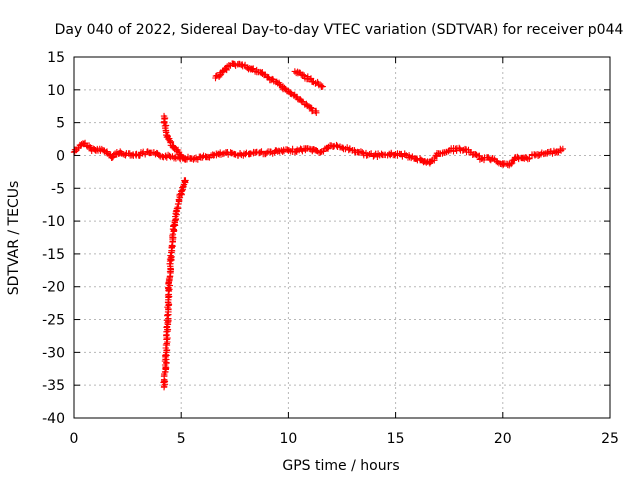 The image size is (640, 480). Describe the element at coordinates (344, 439) in the screenshot. I see `x-axis-tick-labels: 0 5 10 15 20 25` at that location.